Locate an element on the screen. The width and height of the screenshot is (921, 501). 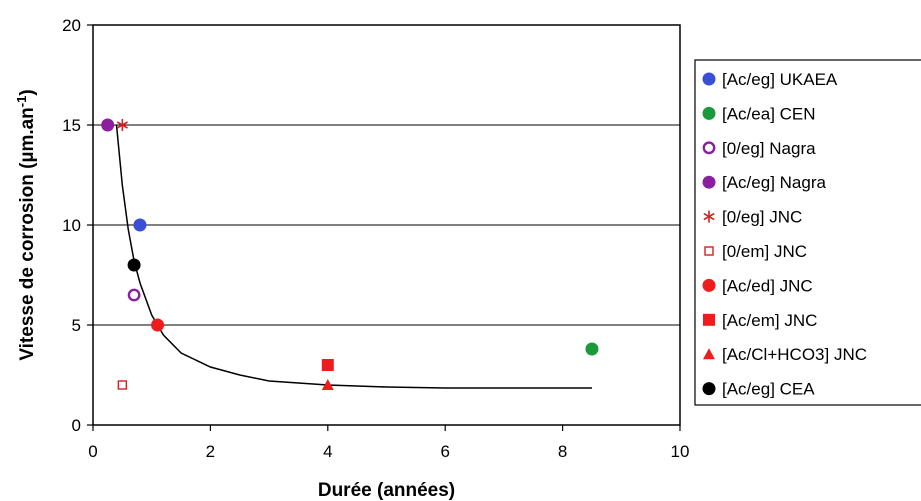
x-tick-label: 10 is located at coordinates (680, 451).